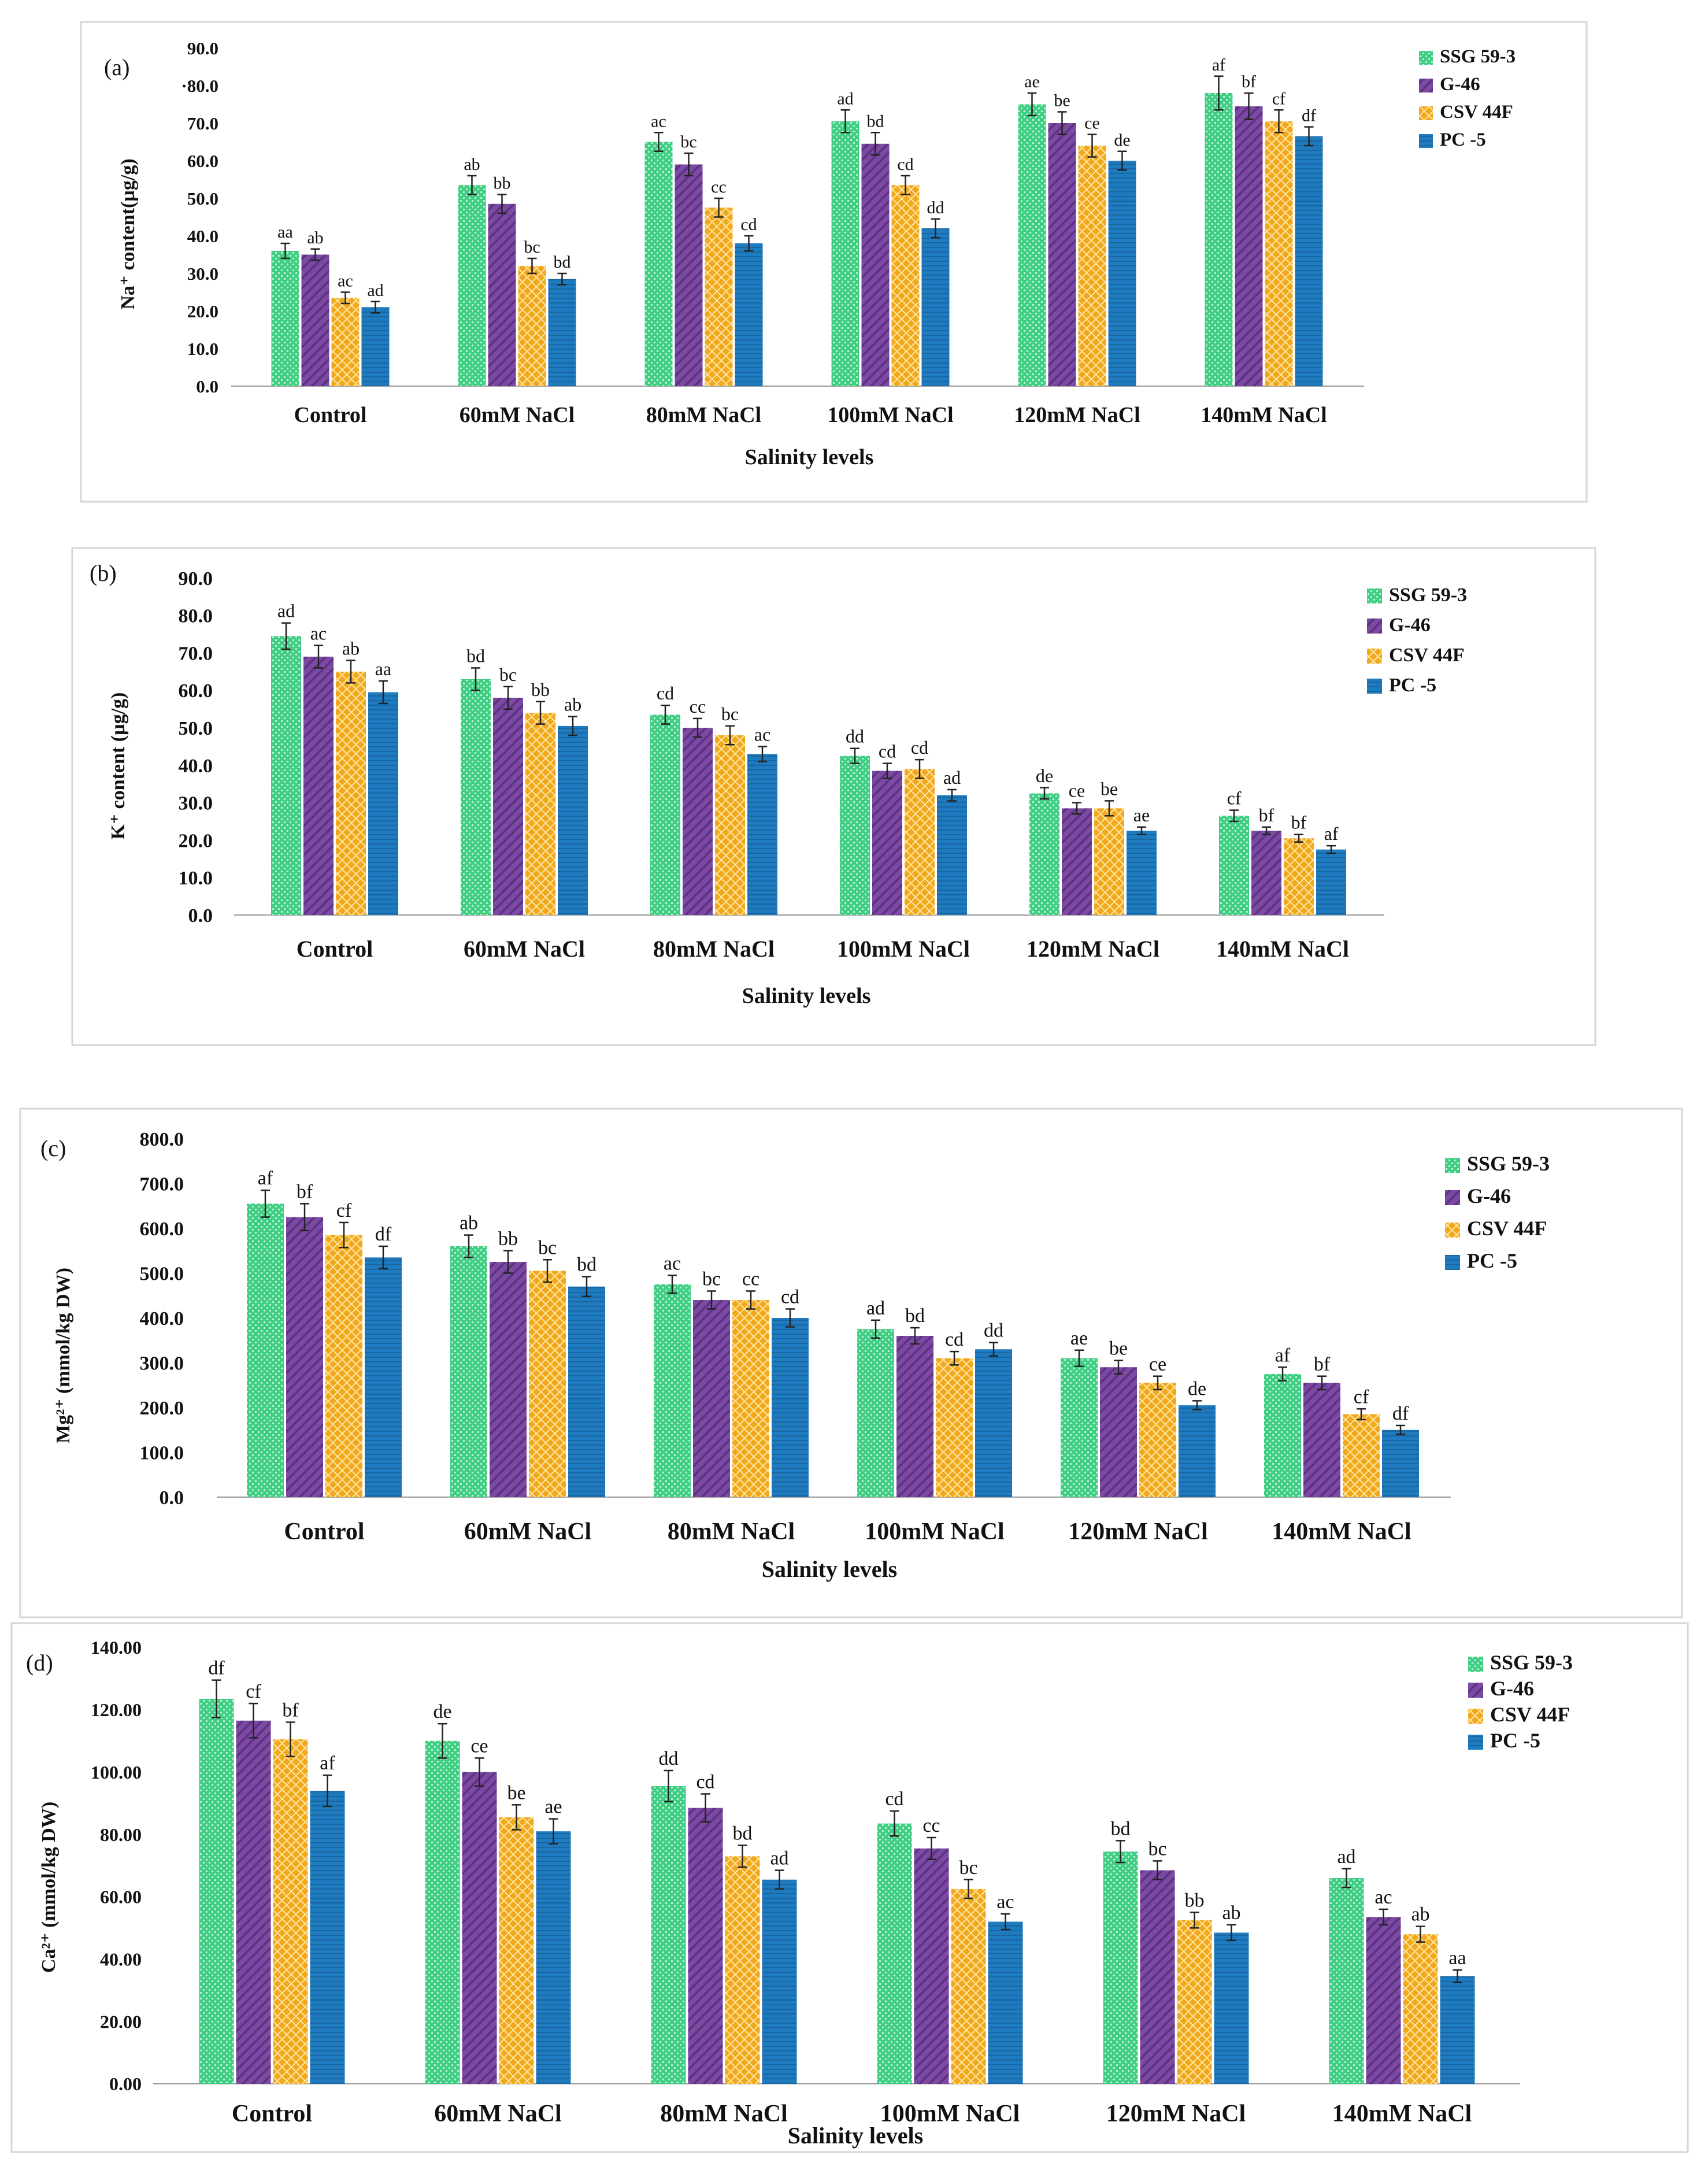 Image resolution: width=1708 pixels, height=2163 pixels. Describe the element at coordinates (116, 1709) in the screenshot. I see `y-tick-label: 120.00` at that location.